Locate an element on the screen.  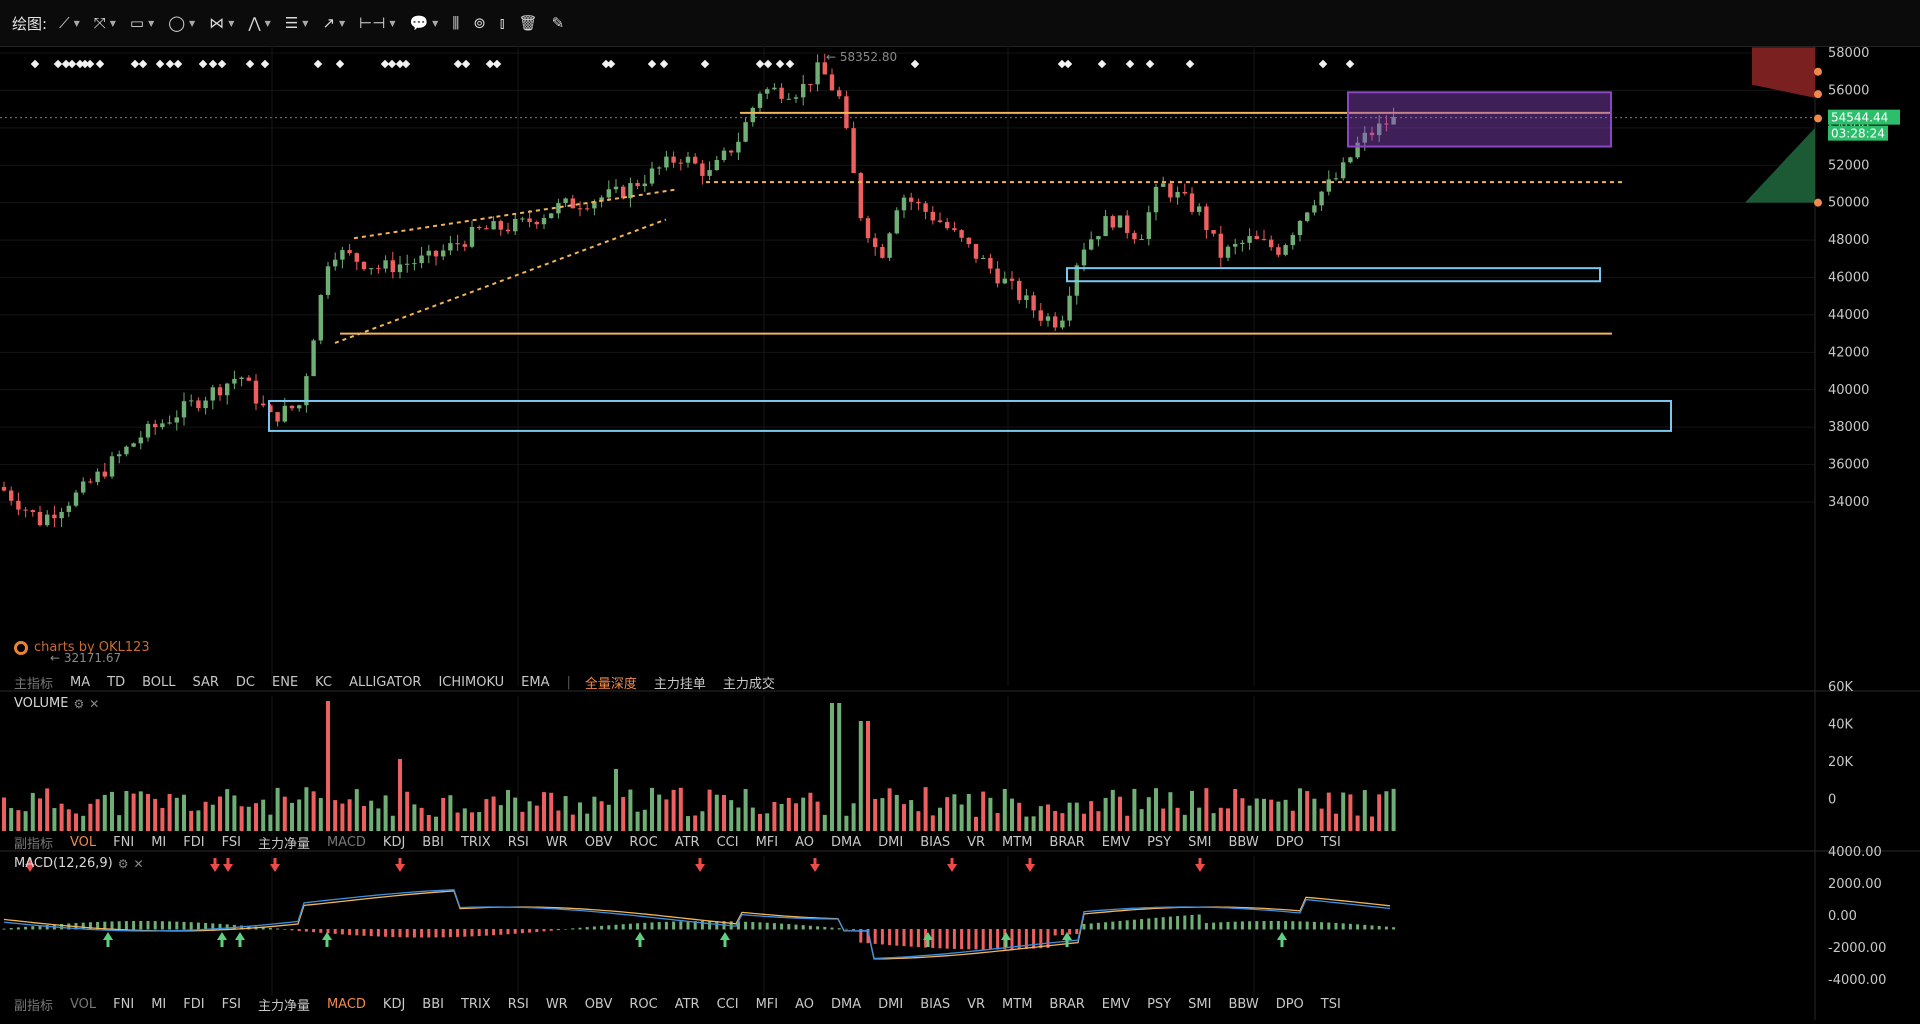
measure-tool: ⊢⊣ ▼ is located at coordinates (377, 23).